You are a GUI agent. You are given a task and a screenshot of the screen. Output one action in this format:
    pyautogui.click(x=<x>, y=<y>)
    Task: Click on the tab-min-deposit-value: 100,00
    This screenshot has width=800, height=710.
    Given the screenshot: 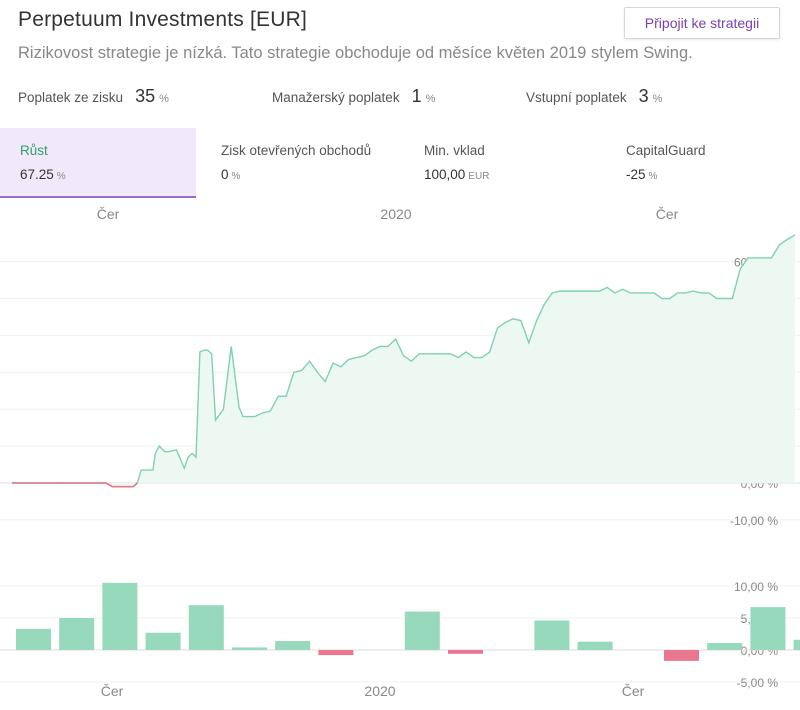 What is the action you would take?
    pyautogui.click(x=445, y=174)
    